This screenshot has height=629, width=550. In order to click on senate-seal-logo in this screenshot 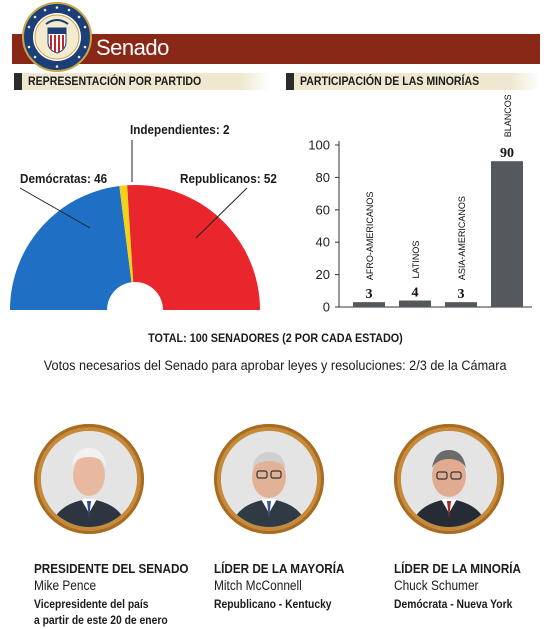, I will do `click(57, 37)`.